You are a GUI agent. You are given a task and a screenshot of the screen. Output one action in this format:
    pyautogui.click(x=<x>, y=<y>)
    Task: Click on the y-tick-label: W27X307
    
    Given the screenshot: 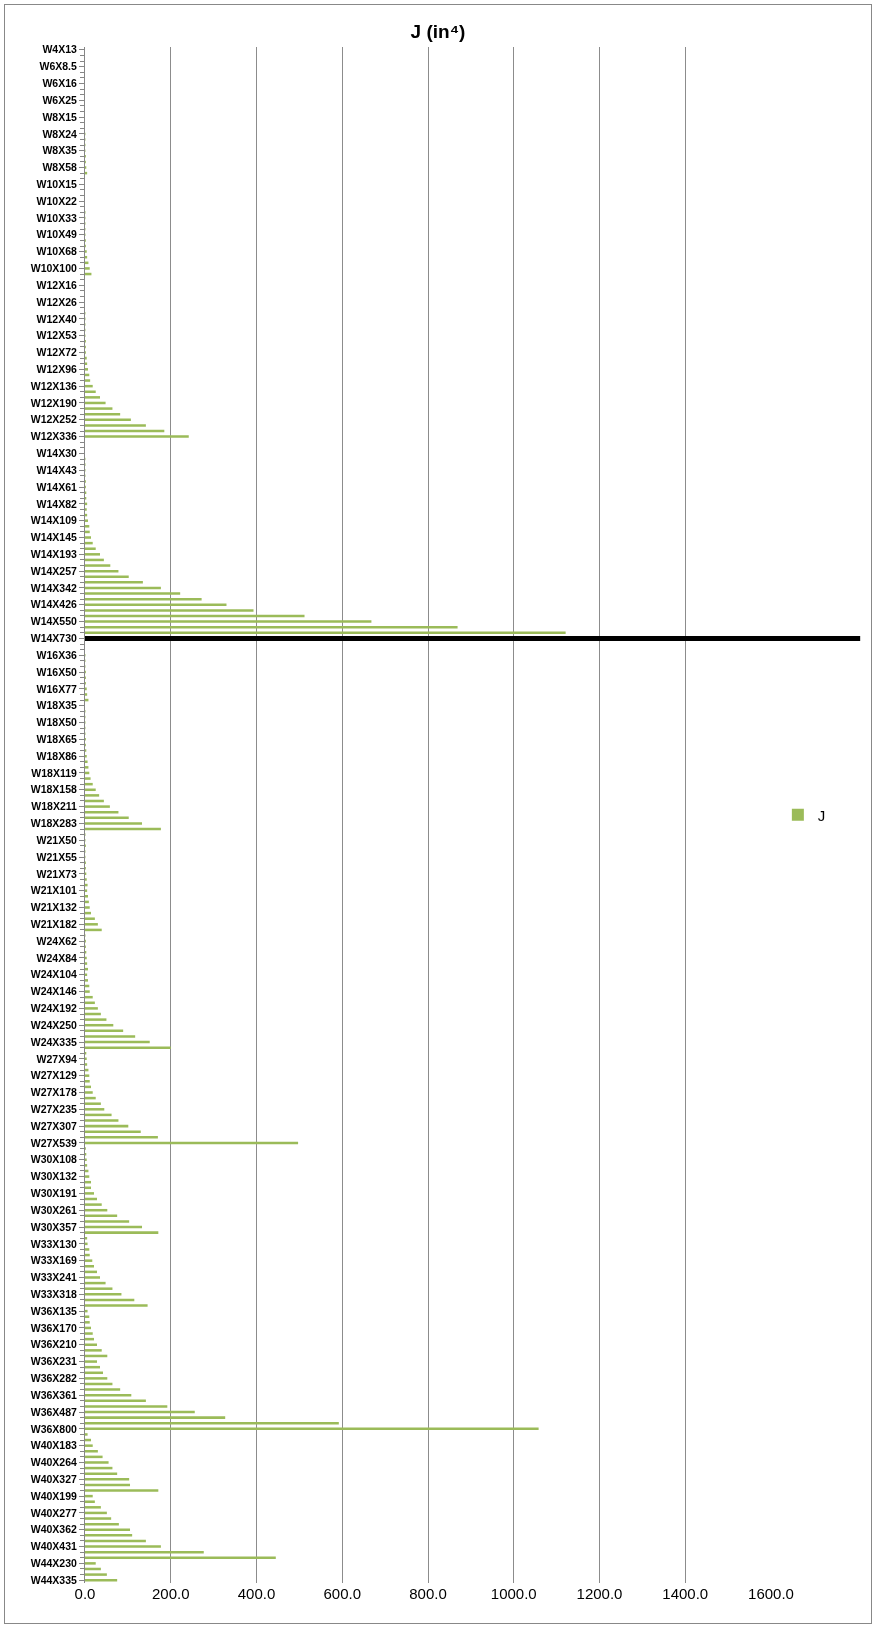 What is the action you would take?
    pyautogui.click(x=54, y=1125)
    